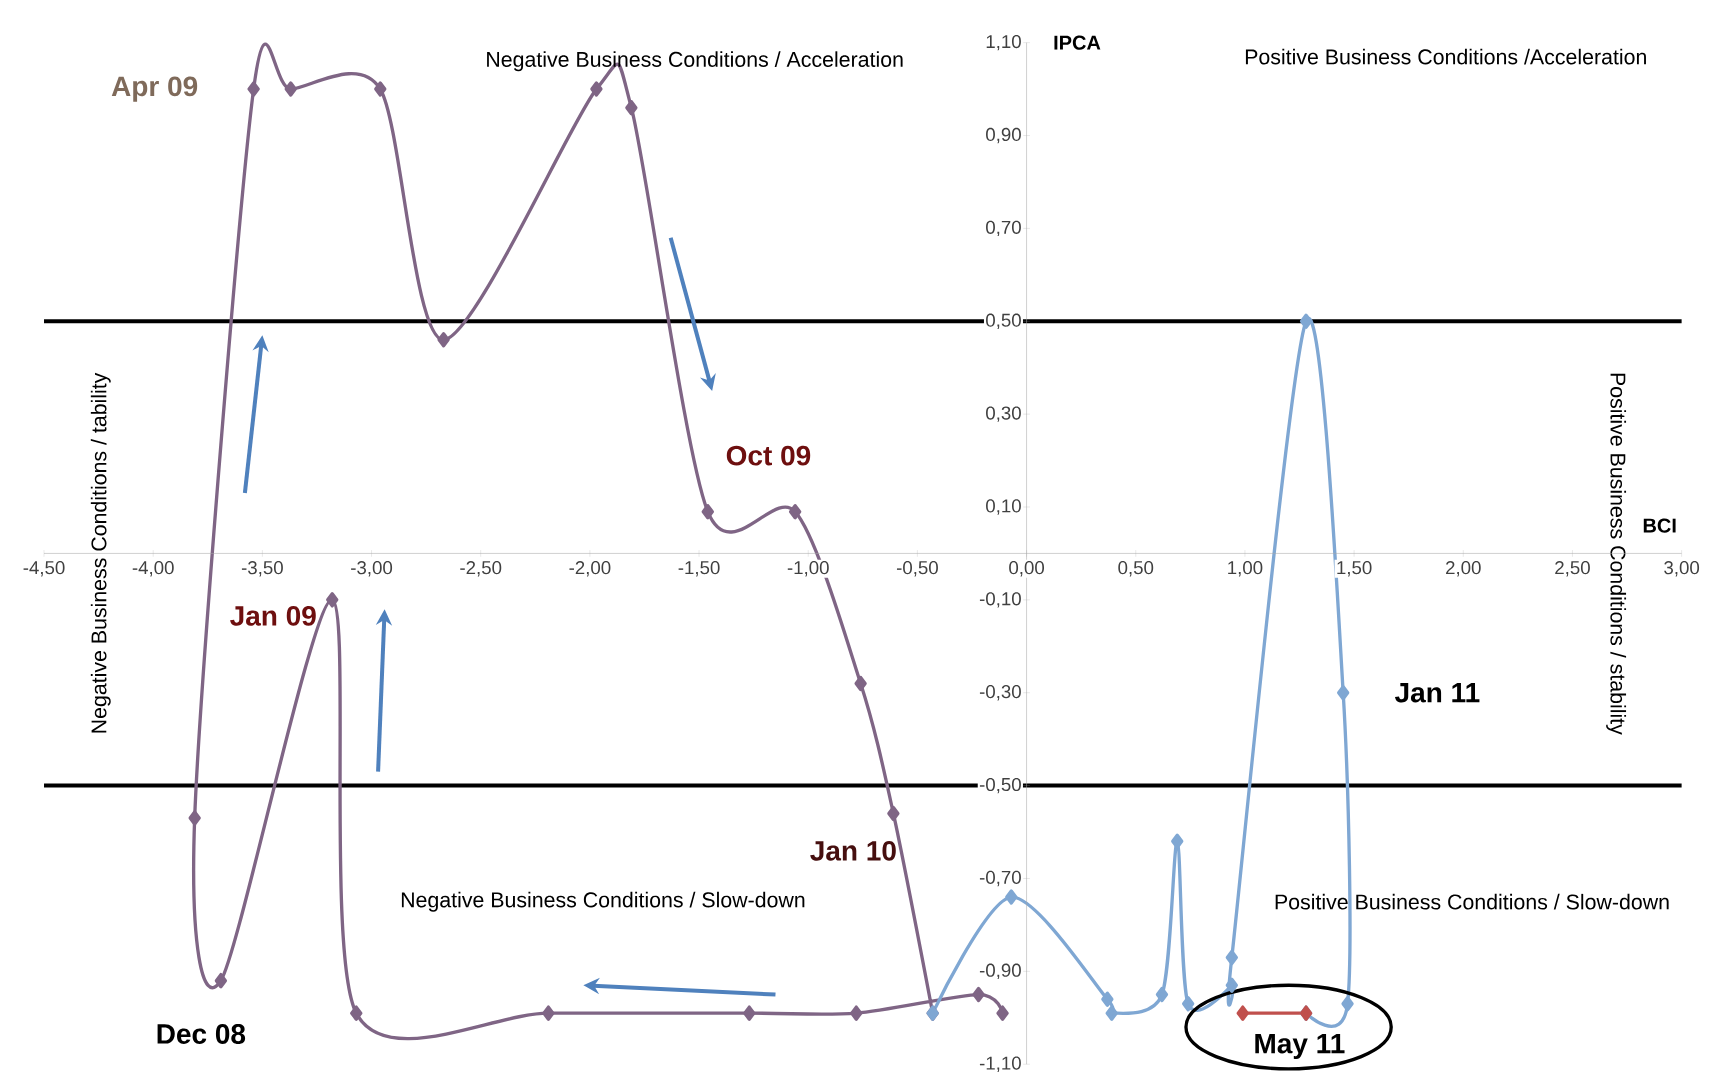 The image size is (1723, 1086). What do you see at coordinates (481, 569) in the screenshot?
I see `x-tick-label: -2,50` at bounding box center [481, 569].